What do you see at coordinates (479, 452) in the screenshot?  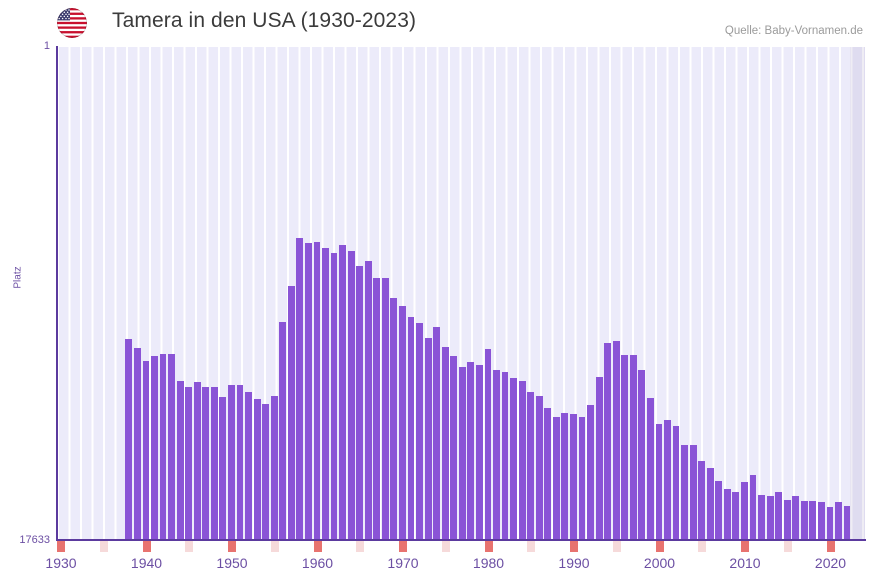 I see `bar-1979` at bounding box center [479, 452].